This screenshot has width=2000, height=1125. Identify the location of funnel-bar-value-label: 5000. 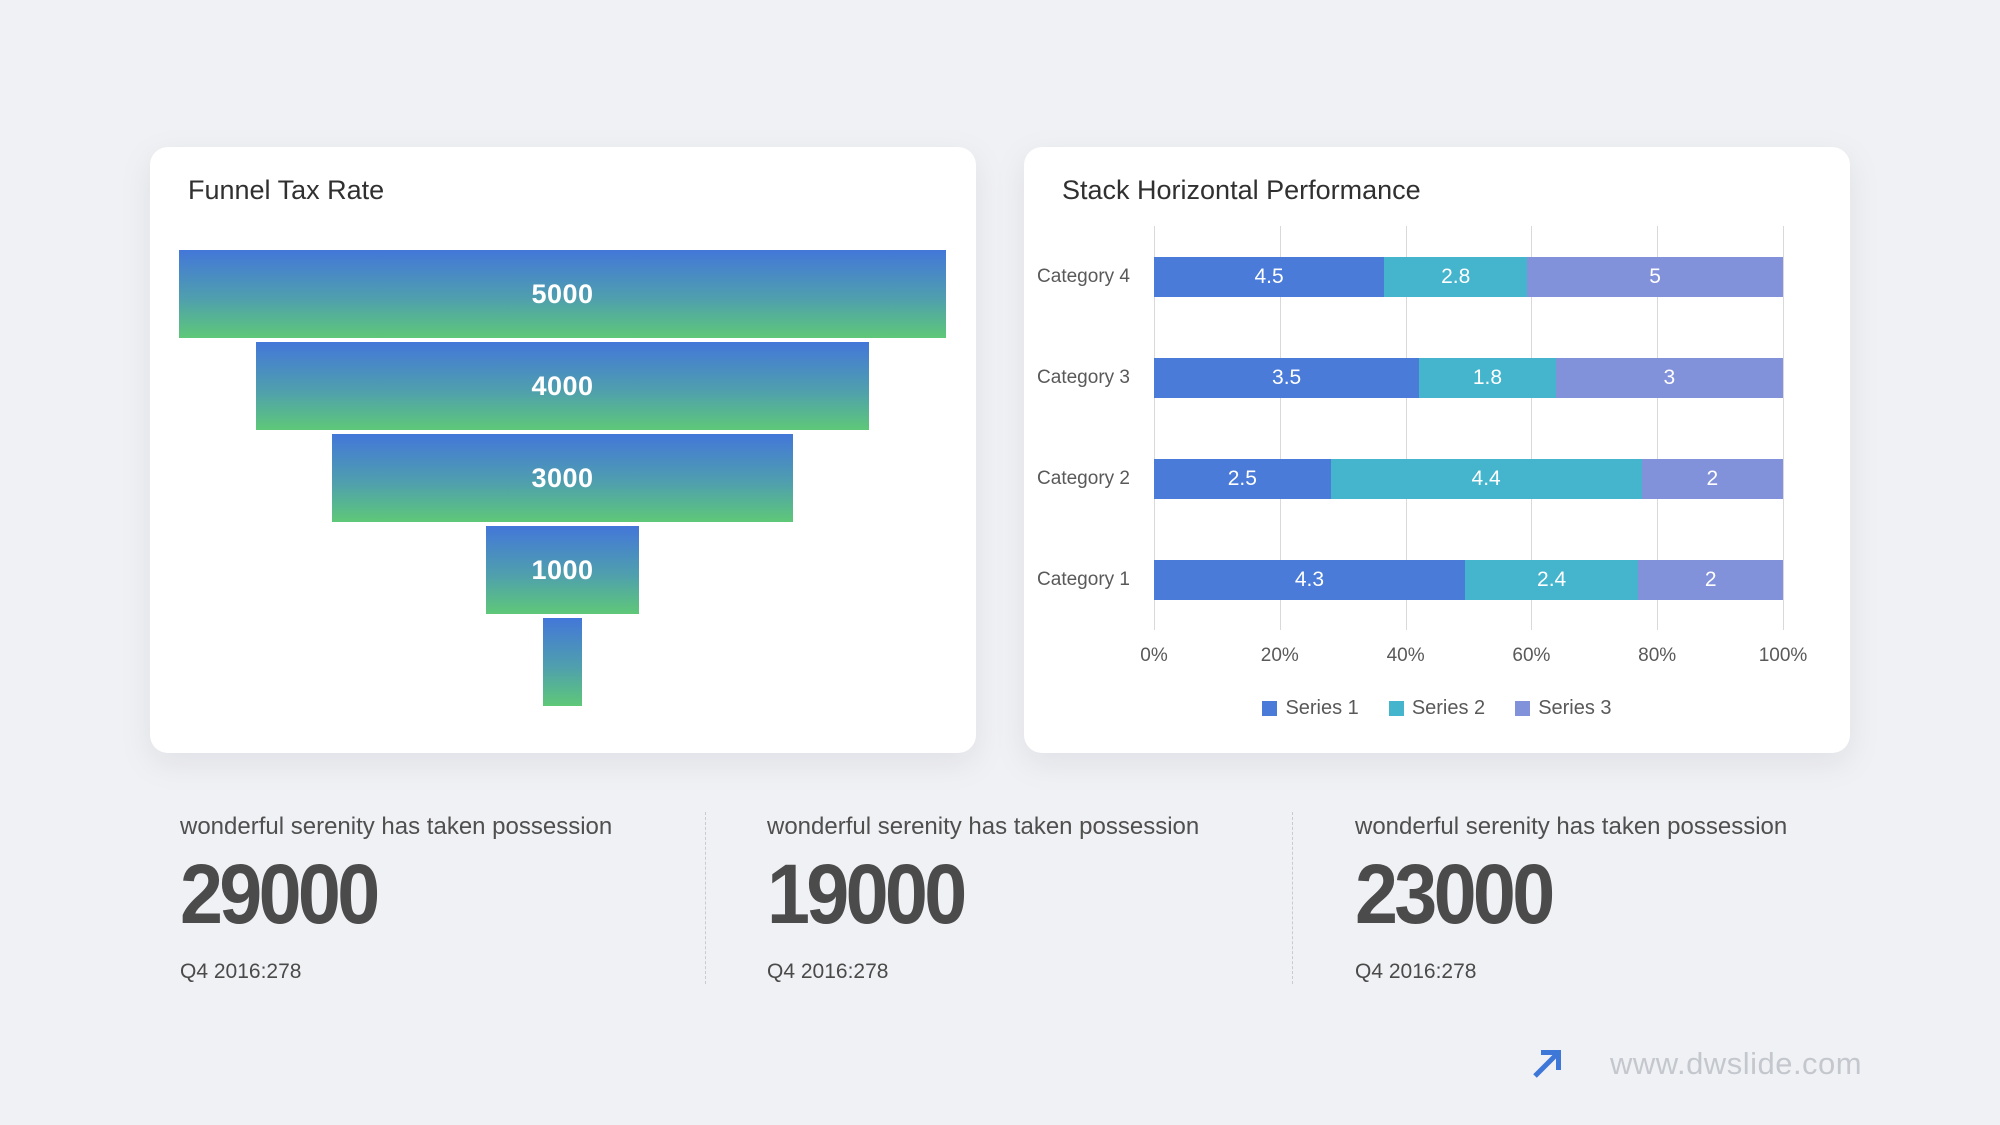
(562, 293).